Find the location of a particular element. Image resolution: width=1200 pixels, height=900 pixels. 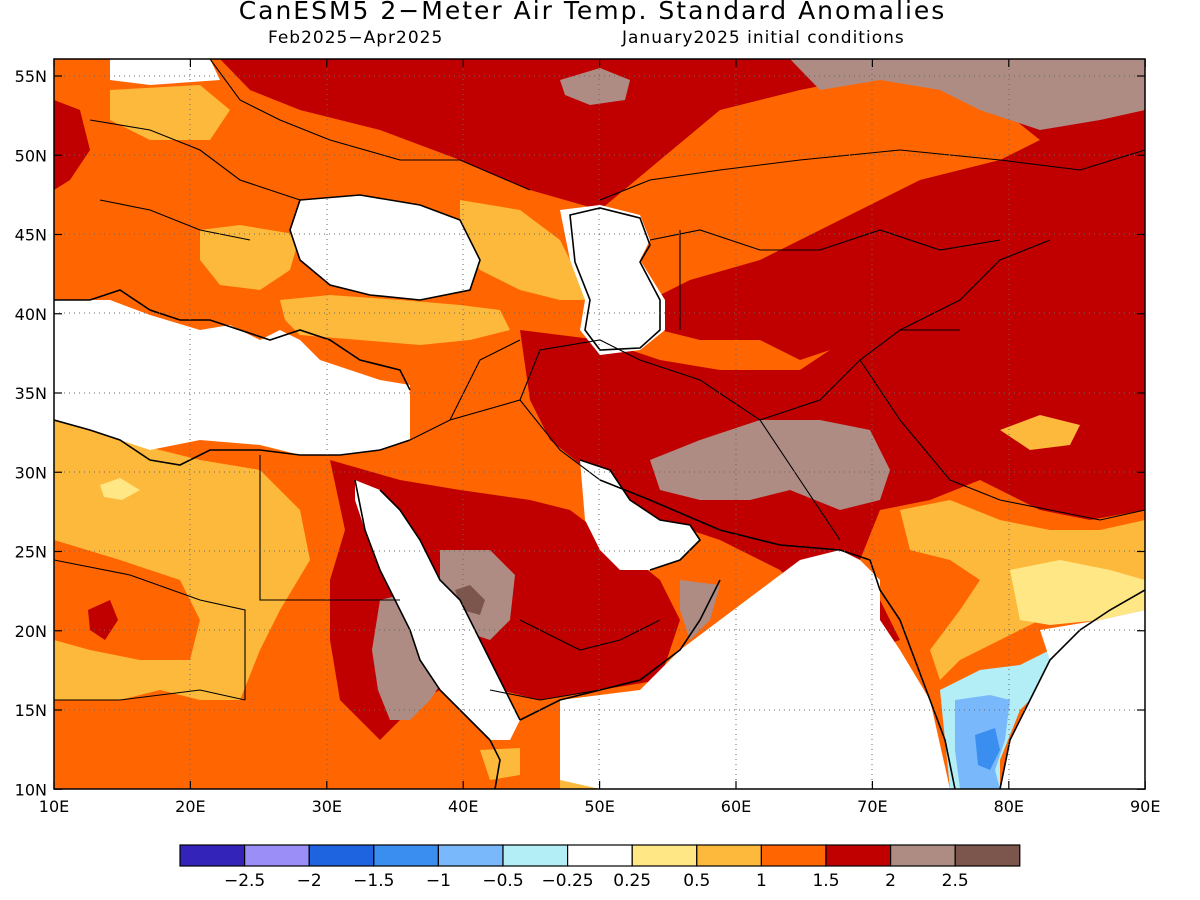

legend-label: 1 is located at coordinates (761, 881).